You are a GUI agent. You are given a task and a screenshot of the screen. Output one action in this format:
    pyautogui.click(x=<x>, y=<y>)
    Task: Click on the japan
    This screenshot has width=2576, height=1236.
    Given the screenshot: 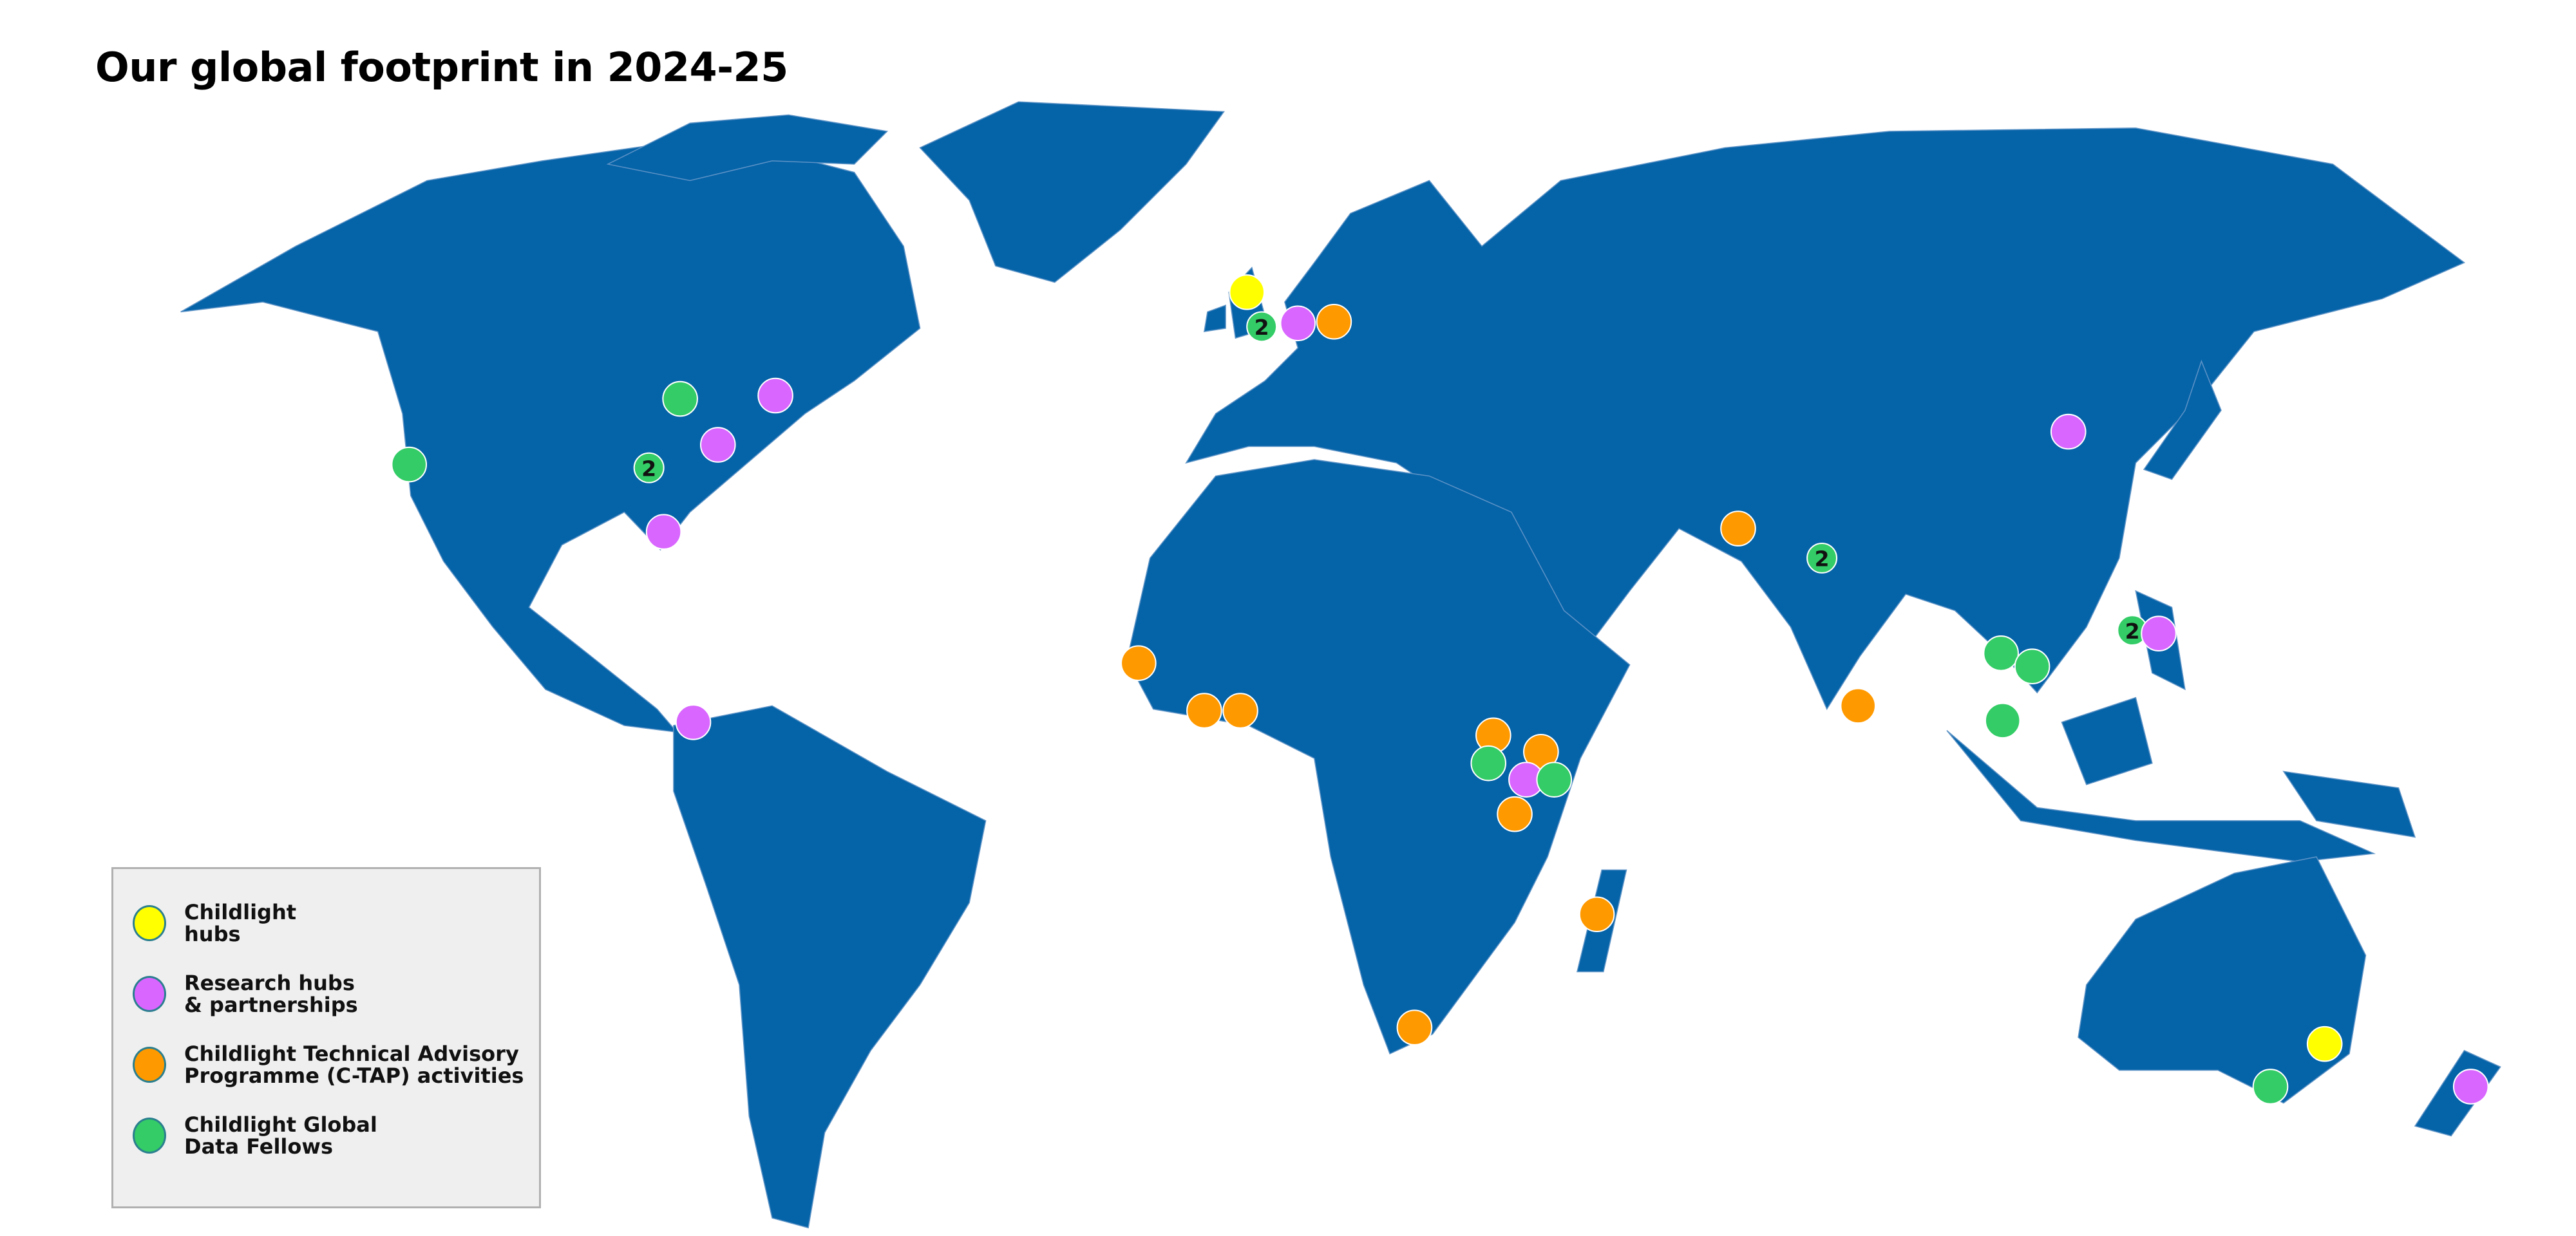 What is the action you would take?
    pyautogui.click(x=2182, y=419)
    